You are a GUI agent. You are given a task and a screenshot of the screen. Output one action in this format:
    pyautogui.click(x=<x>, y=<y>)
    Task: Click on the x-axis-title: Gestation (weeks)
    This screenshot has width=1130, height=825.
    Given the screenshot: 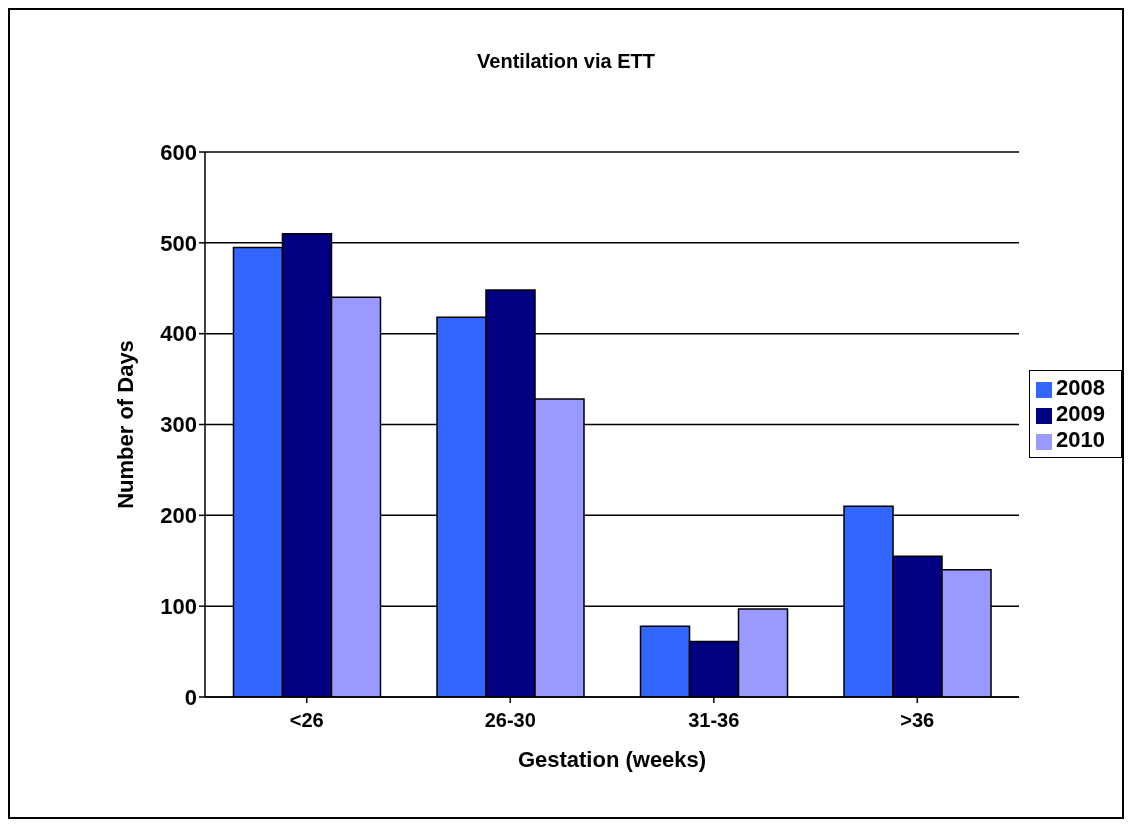 What is the action you would take?
    pyautogui.click(x=612, y=759)
    